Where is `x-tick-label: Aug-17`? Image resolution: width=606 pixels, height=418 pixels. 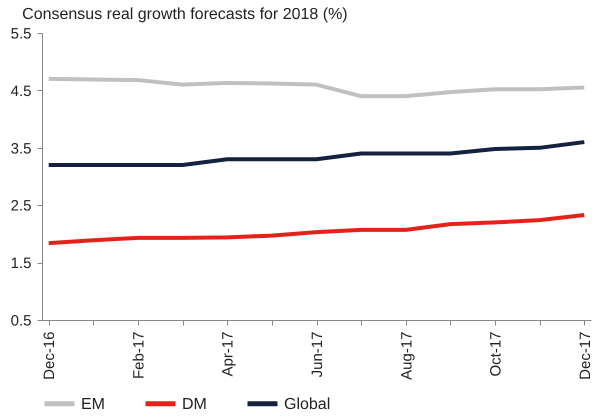
x-tick-label: Aug-17 is located at coordinates (407, 356).